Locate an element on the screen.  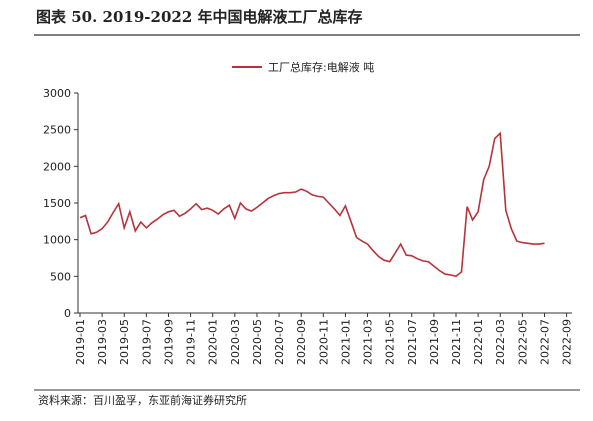
x-tick-label: 2019-11 is located at coordinates (191, 342).